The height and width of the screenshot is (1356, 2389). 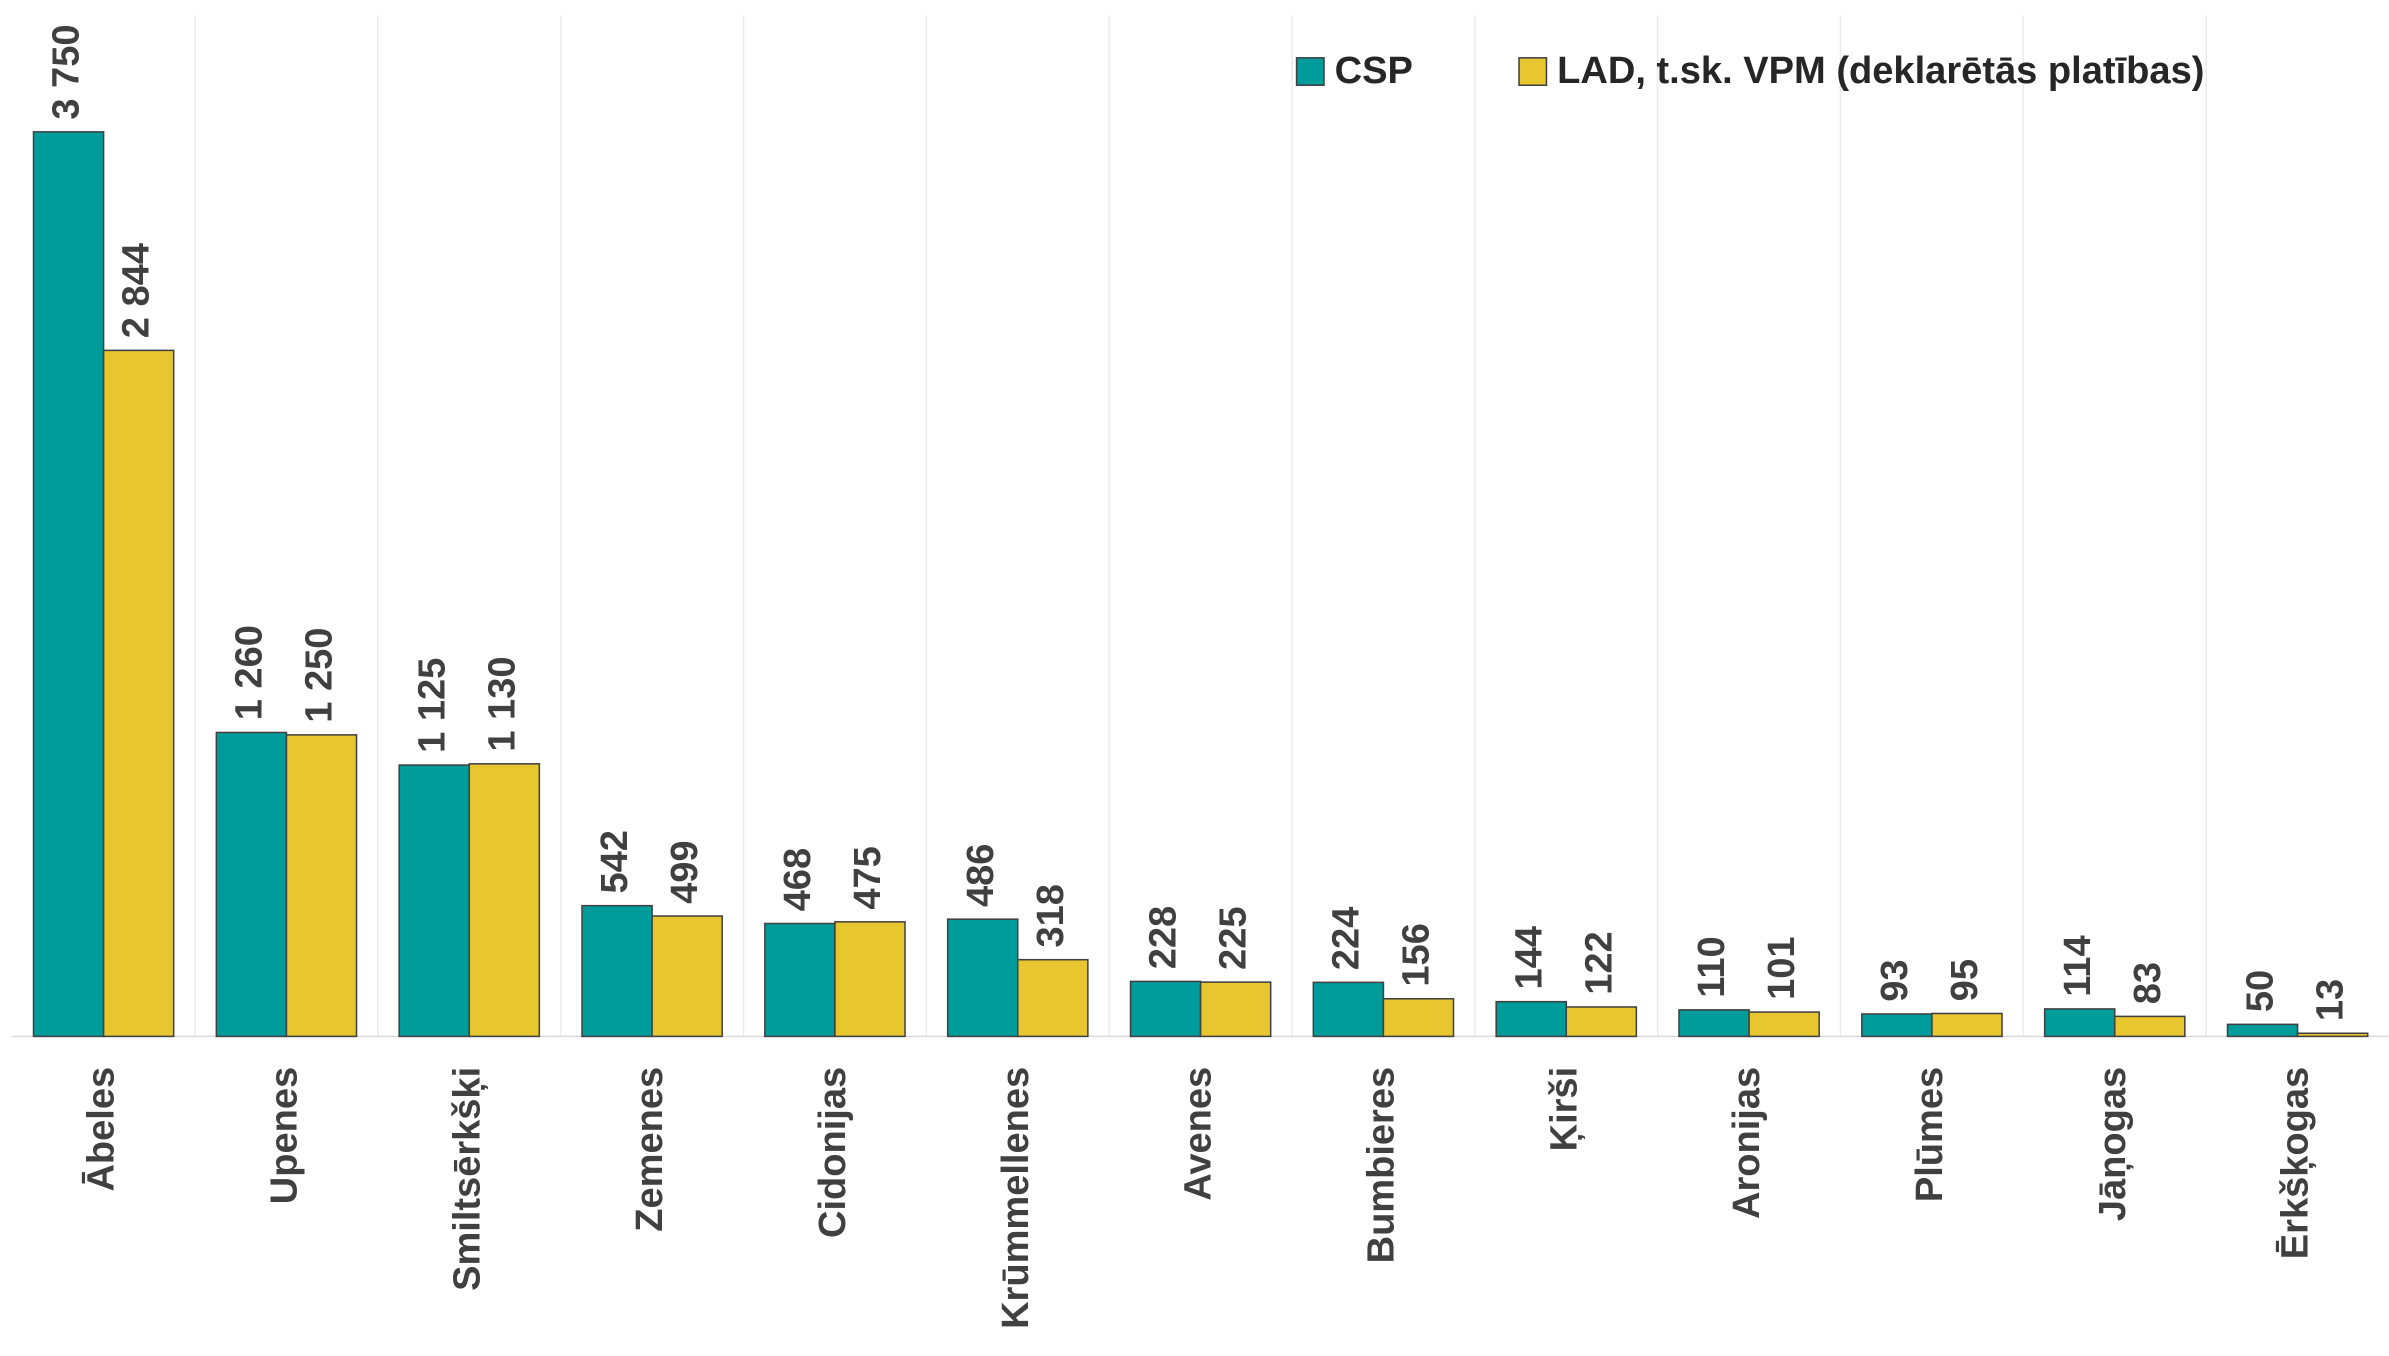 I want to click on value-label: 1 130, so click(x=502, y=703).